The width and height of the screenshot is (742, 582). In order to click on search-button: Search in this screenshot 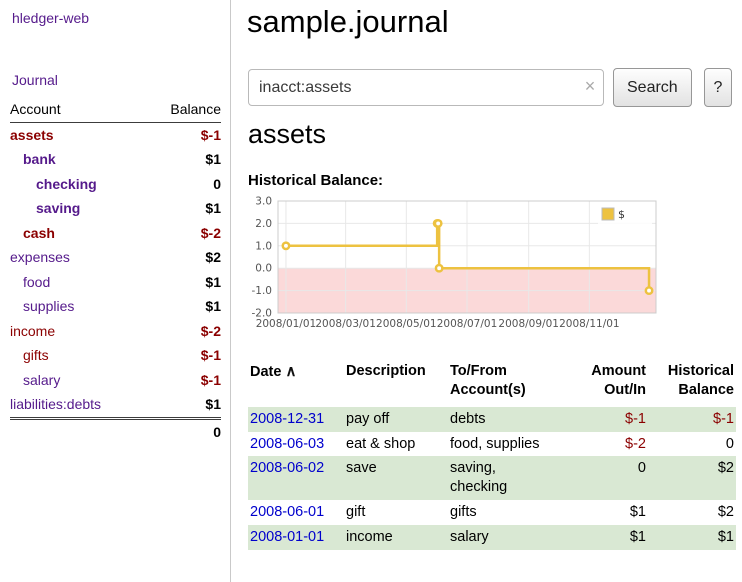, I will do `click(652, 87)`.